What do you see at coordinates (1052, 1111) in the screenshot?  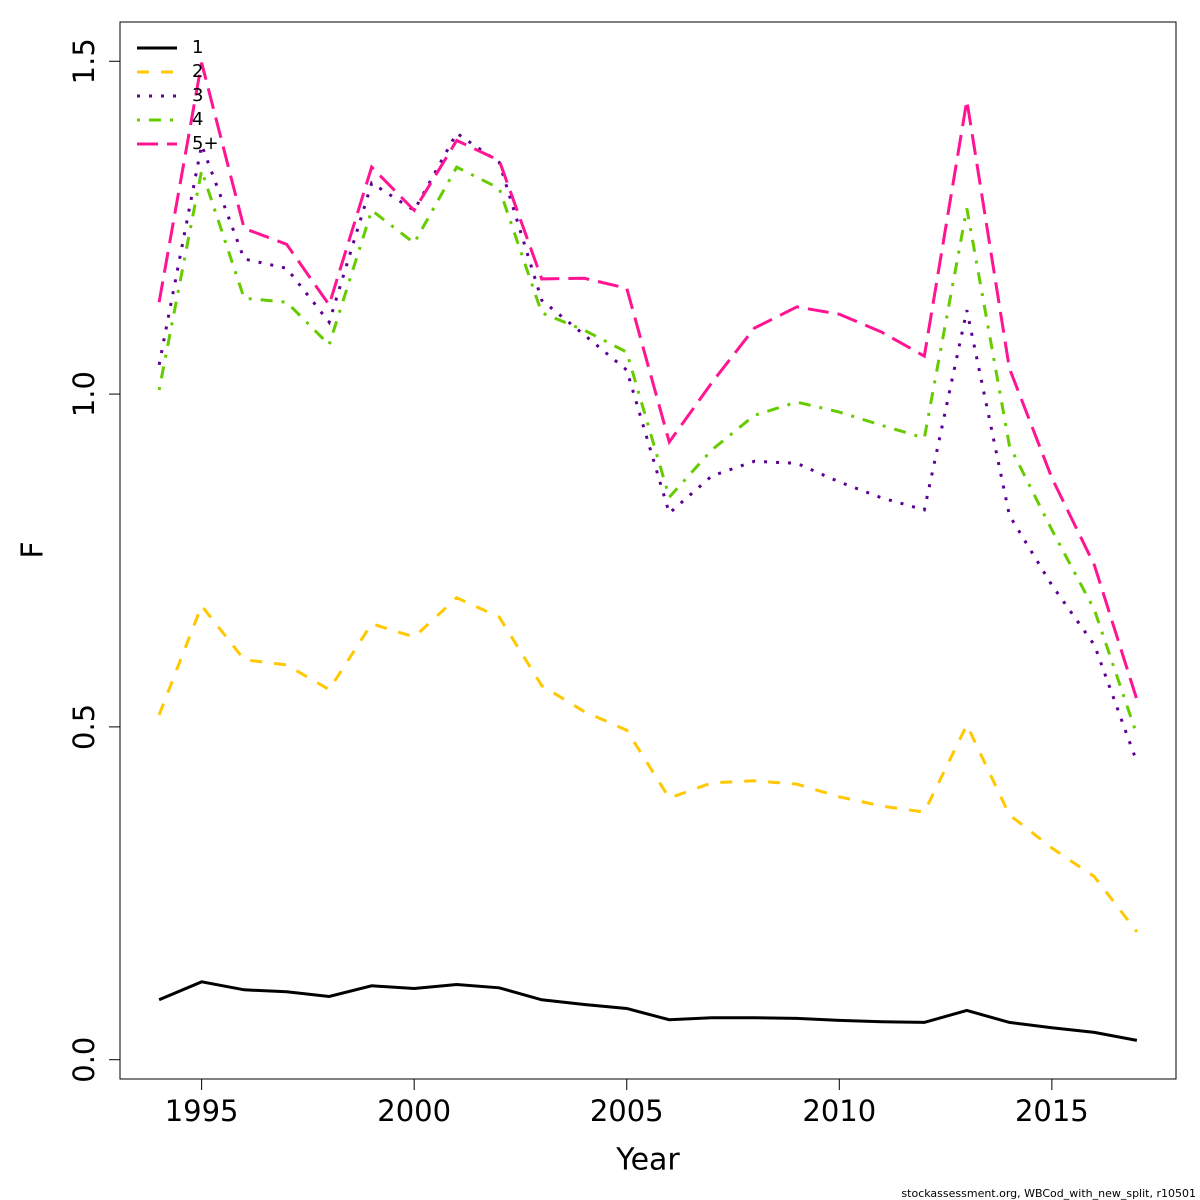 I see `x-tick-label: 2015` at bounding box center [1052, 1111].